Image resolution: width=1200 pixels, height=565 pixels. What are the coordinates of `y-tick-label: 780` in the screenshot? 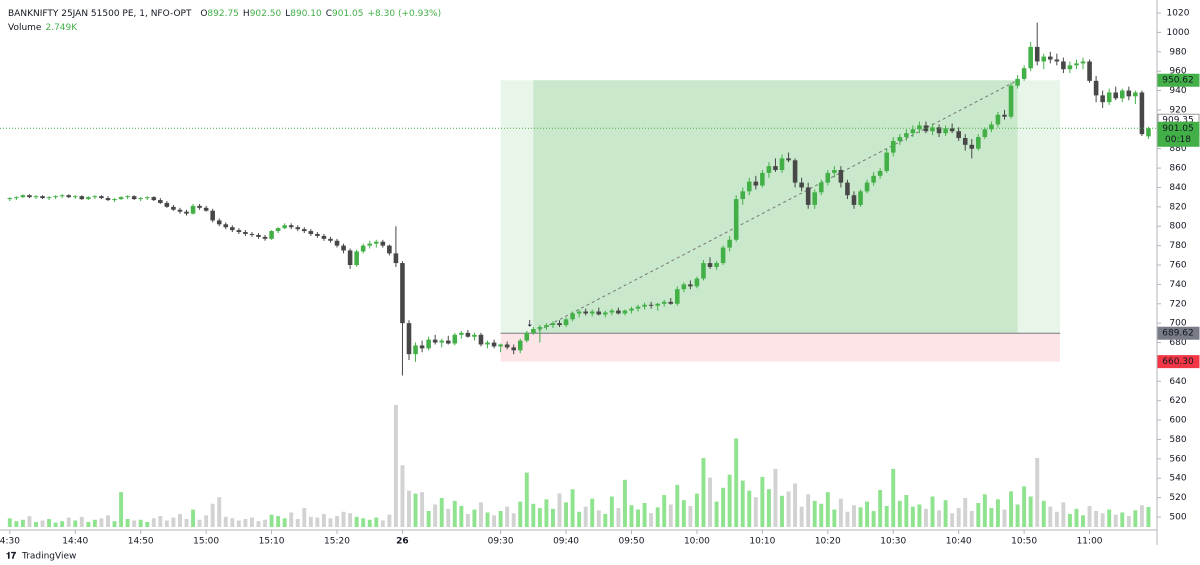 It's located at (1177, 246).